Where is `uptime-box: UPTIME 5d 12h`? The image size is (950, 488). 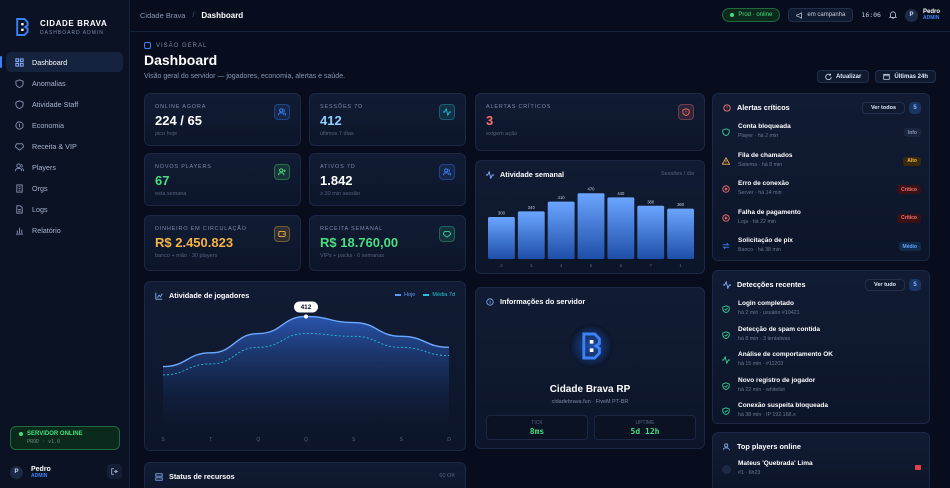
uptime-box: UPTIME 5d 12h is located at coordinates (645, 427).